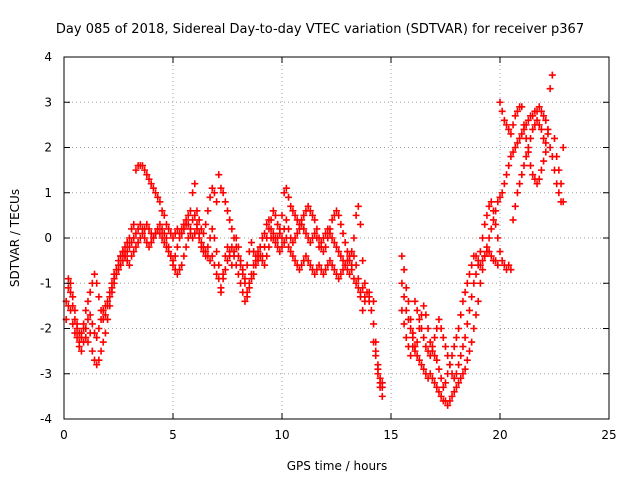 The width and height of the screenshot is (640, 480). Describe the element at coordinates (48, 238) in the screenshot. I see `y-tick-label: 0` at that location.